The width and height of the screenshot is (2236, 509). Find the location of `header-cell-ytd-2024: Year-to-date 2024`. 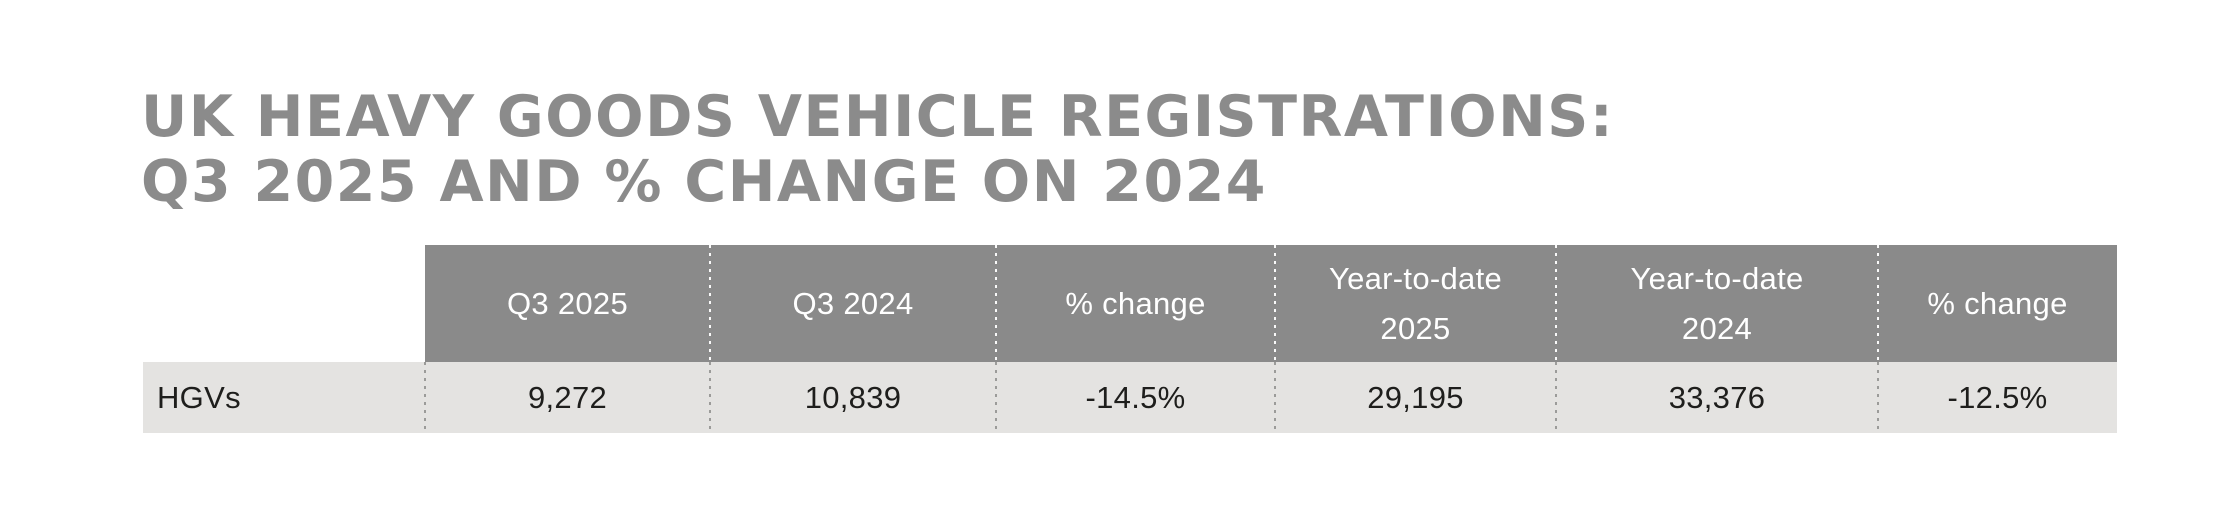

header-cell-ytd-2024: Year-to-date 2024 is located at coordinates (1716, 303).